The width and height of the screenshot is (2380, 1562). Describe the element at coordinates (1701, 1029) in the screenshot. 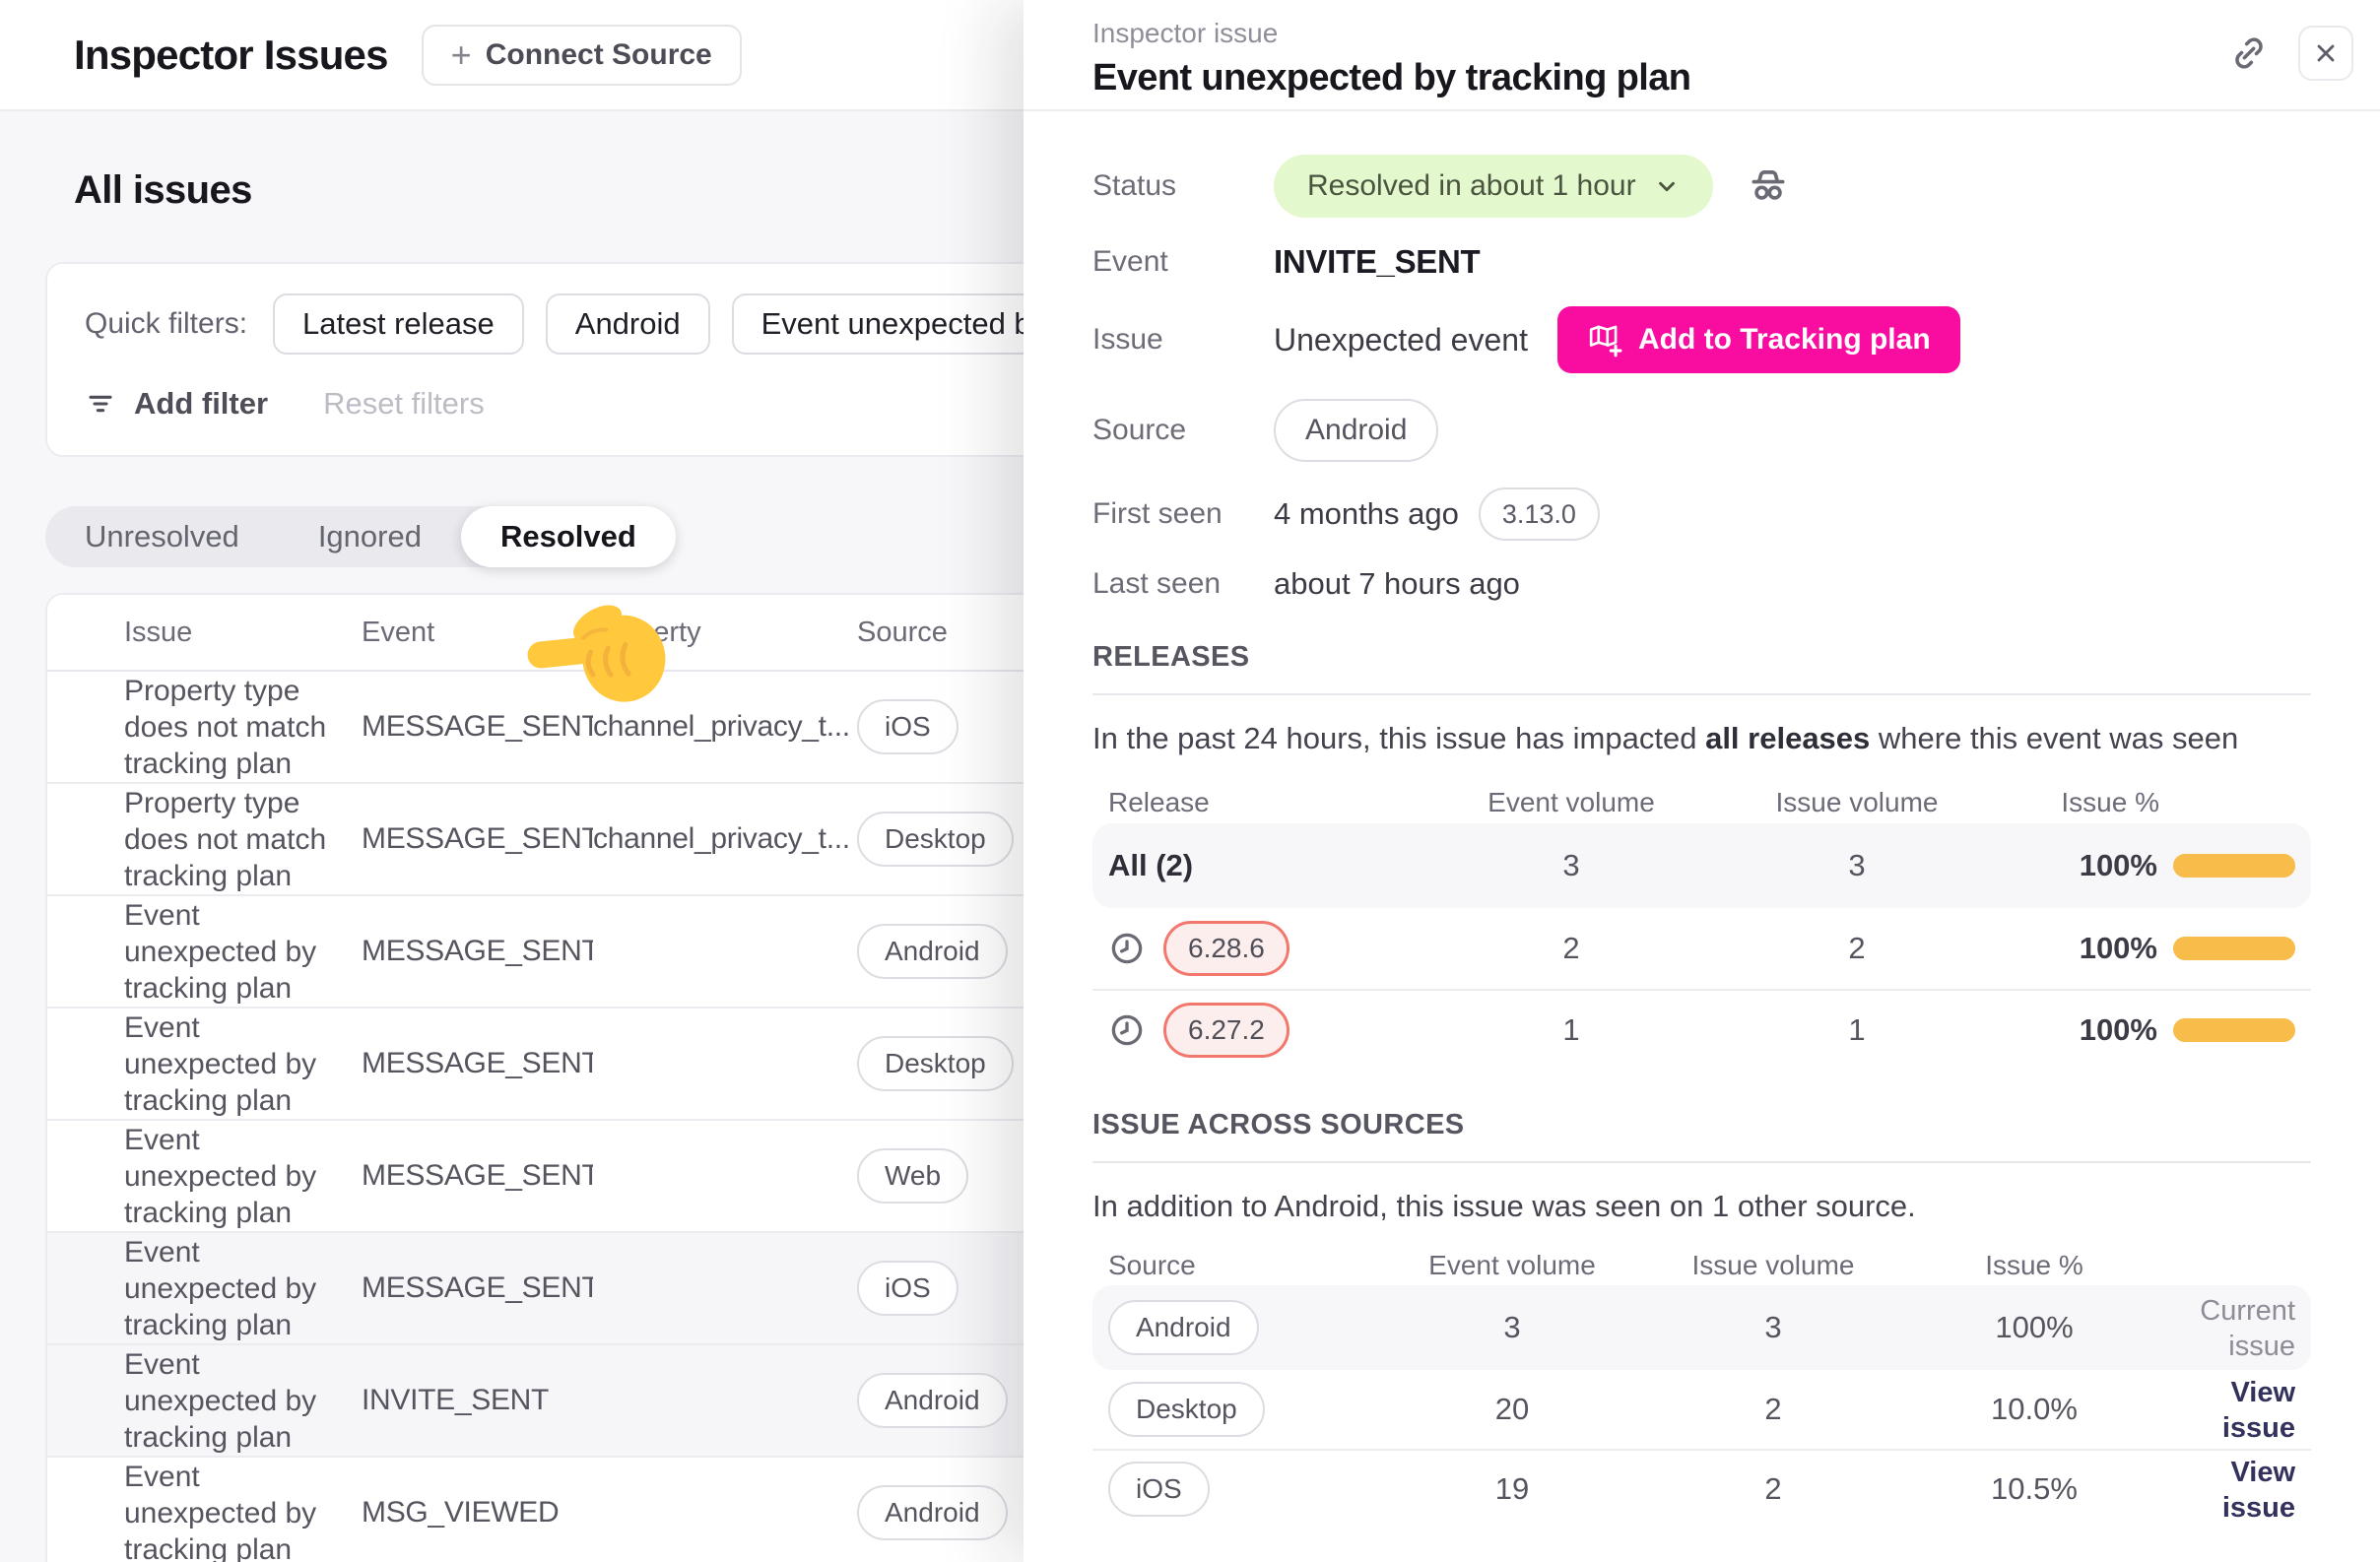

I see `release-row: 6.27.2 1 1 100%` at that location.